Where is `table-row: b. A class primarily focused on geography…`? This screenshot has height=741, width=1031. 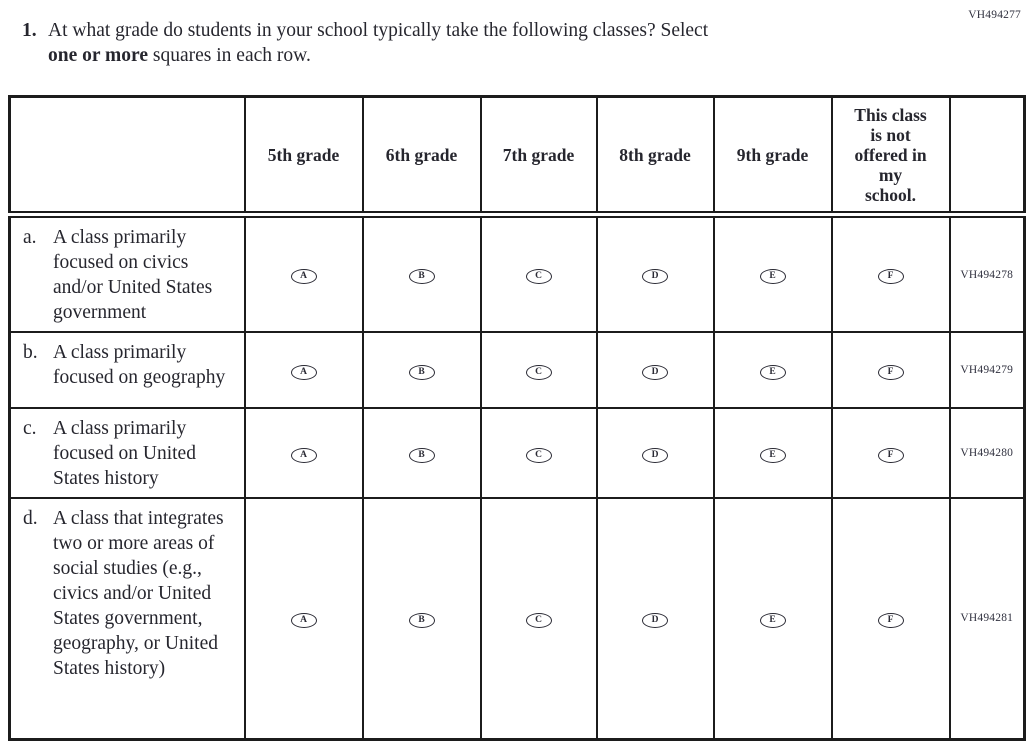 table-row: b. A class primarily focused on geography… is located at coordinates (517, 370).